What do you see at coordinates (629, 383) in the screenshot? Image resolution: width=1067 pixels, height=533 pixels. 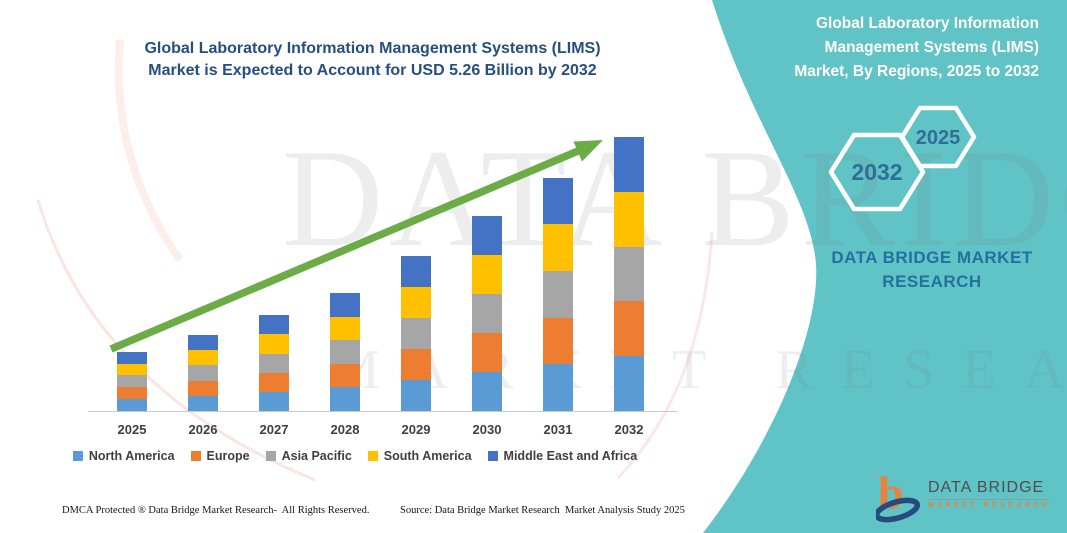 I see `segment-north-america-2032` at bounding box center [629, 383].